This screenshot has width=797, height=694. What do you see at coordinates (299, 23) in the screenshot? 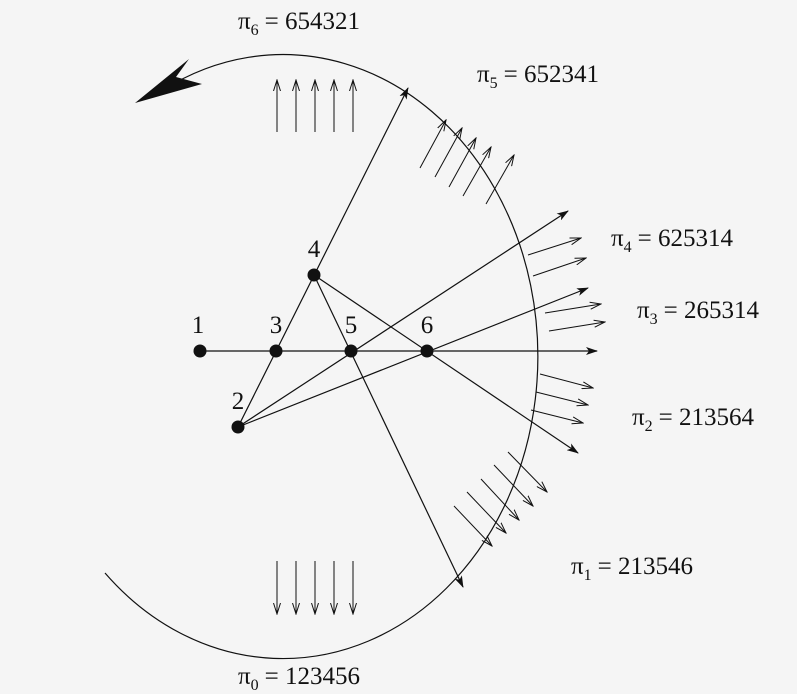
I see `permutation-label-6: π6 = 654321` at bounding box center [299, 23].